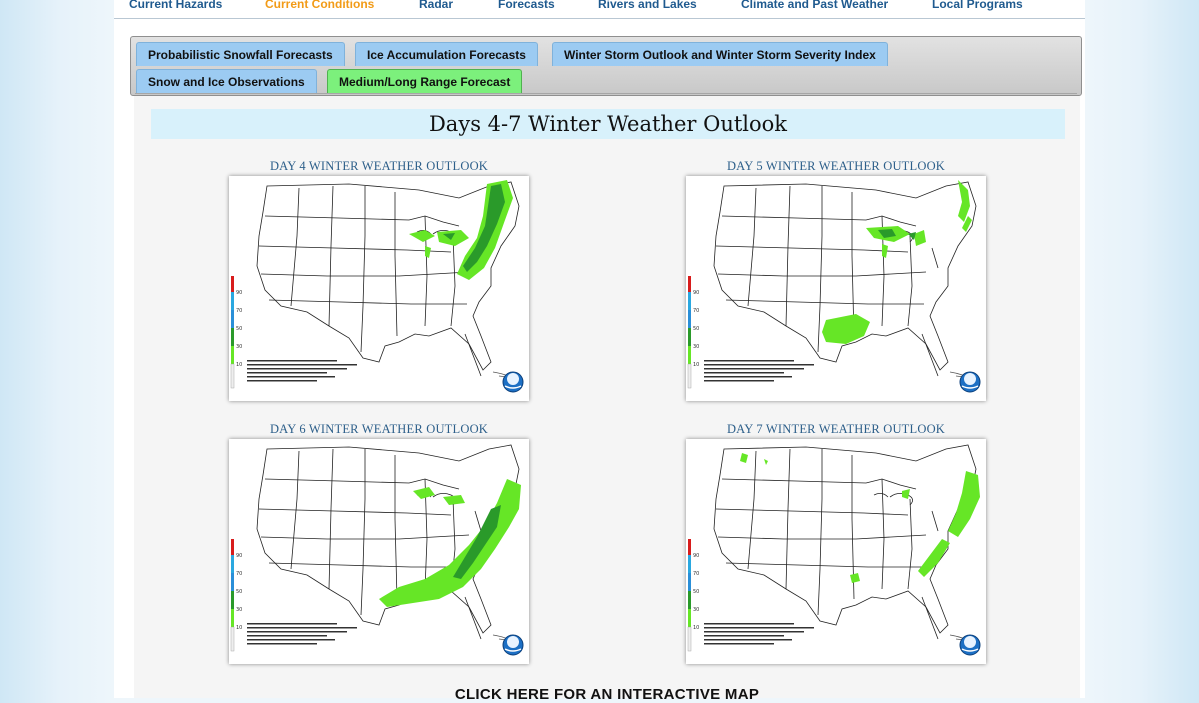 This screenshot has height=703, width=1199. I want to click on nav-climate-and-past-weather: Climate and Past Weather, so click(815, 5).